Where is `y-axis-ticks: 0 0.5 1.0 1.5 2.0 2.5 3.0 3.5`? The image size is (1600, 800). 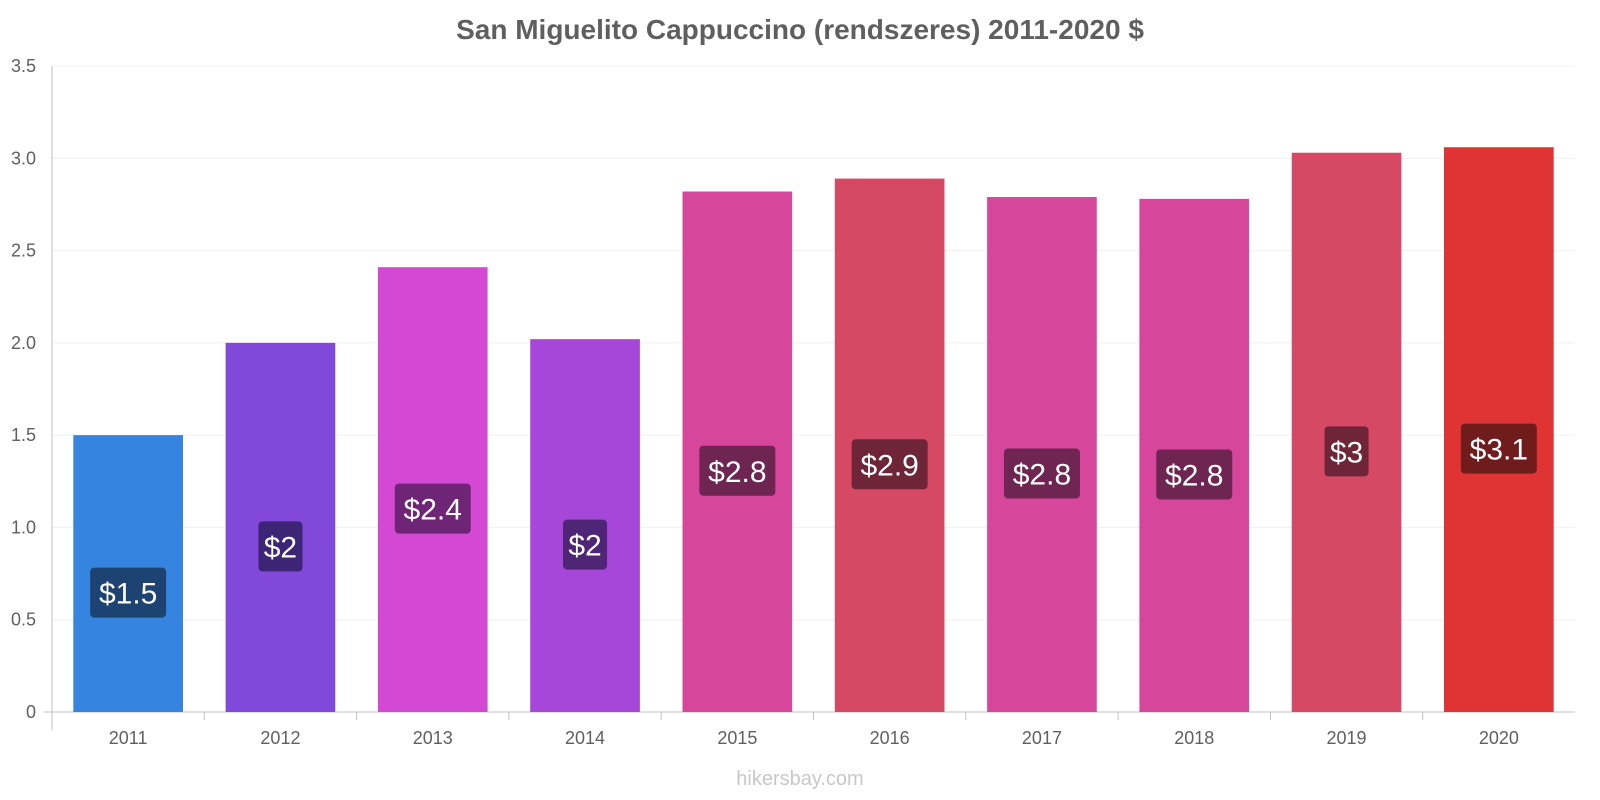
y-axis-ticks: 0 0.5 1.0 1.5 2.0 2.5 3.0 3.5 is located at coordinates (23, 389).